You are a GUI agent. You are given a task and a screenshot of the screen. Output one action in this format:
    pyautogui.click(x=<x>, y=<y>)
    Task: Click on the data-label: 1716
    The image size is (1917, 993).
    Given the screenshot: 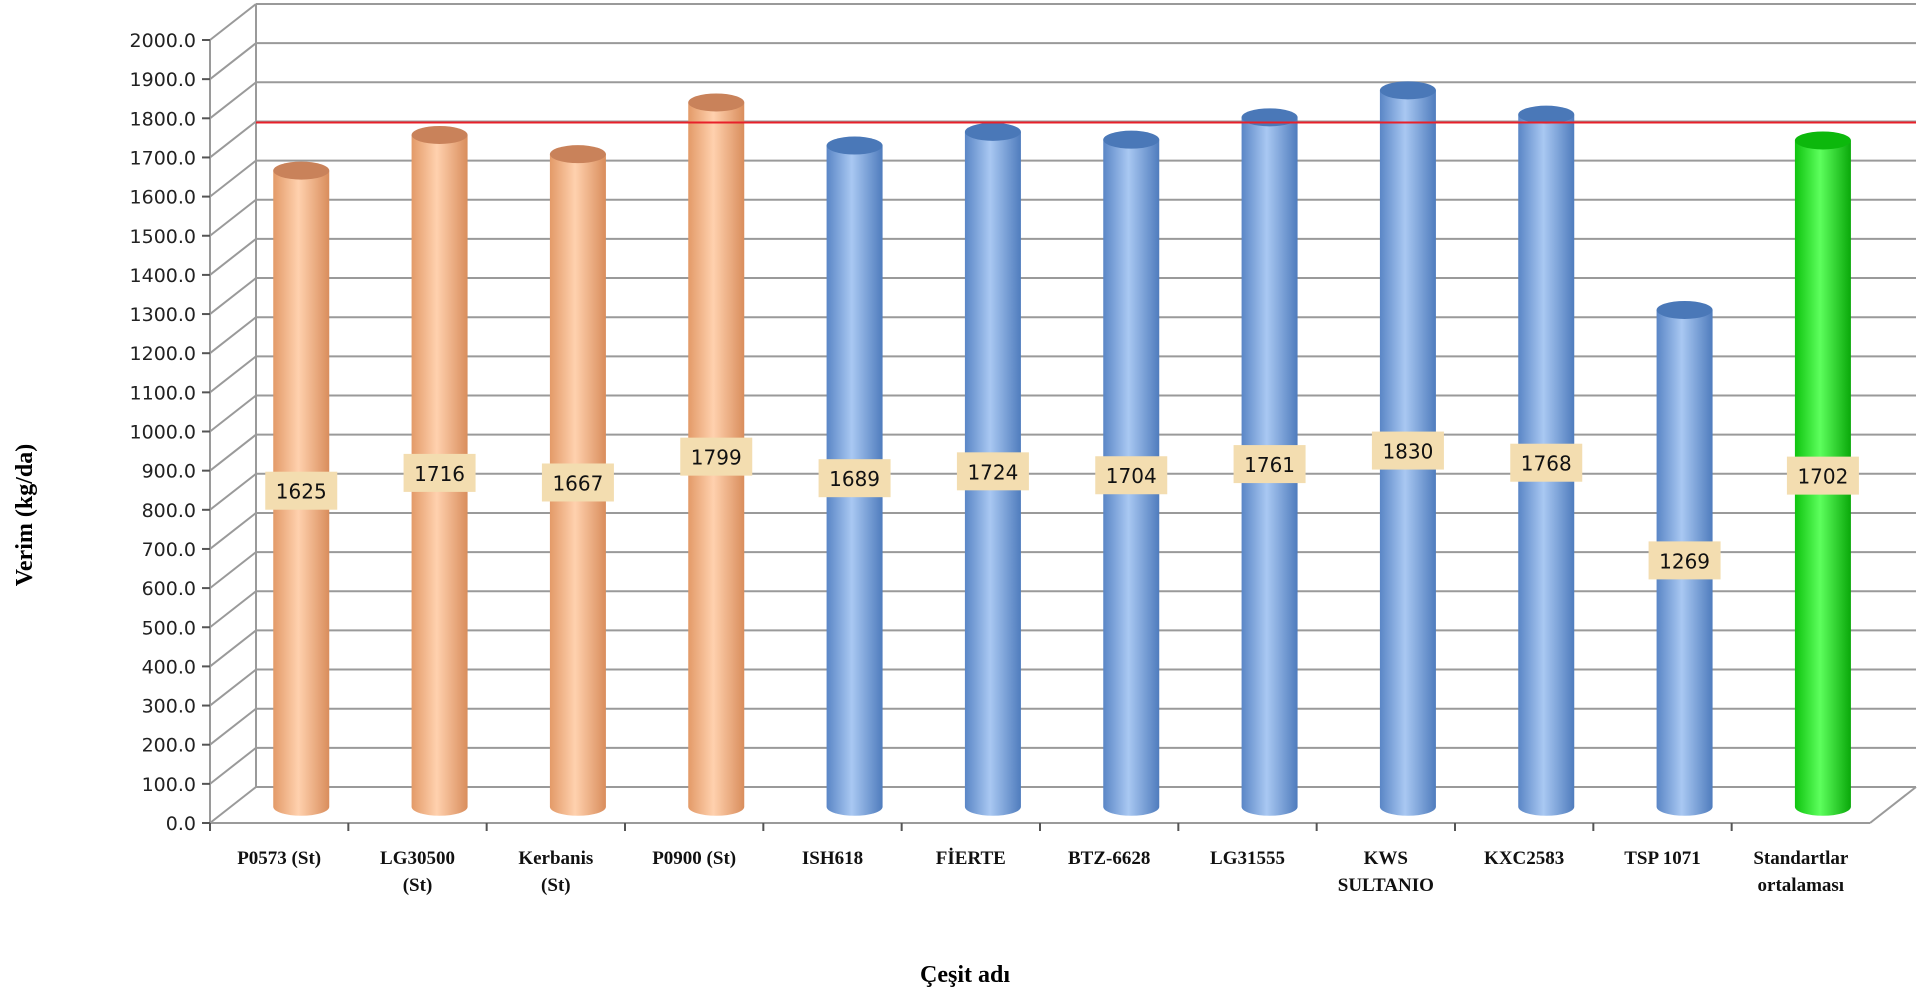 What is the action you would take?
    pyautogui.click(x=439, y=472)
    